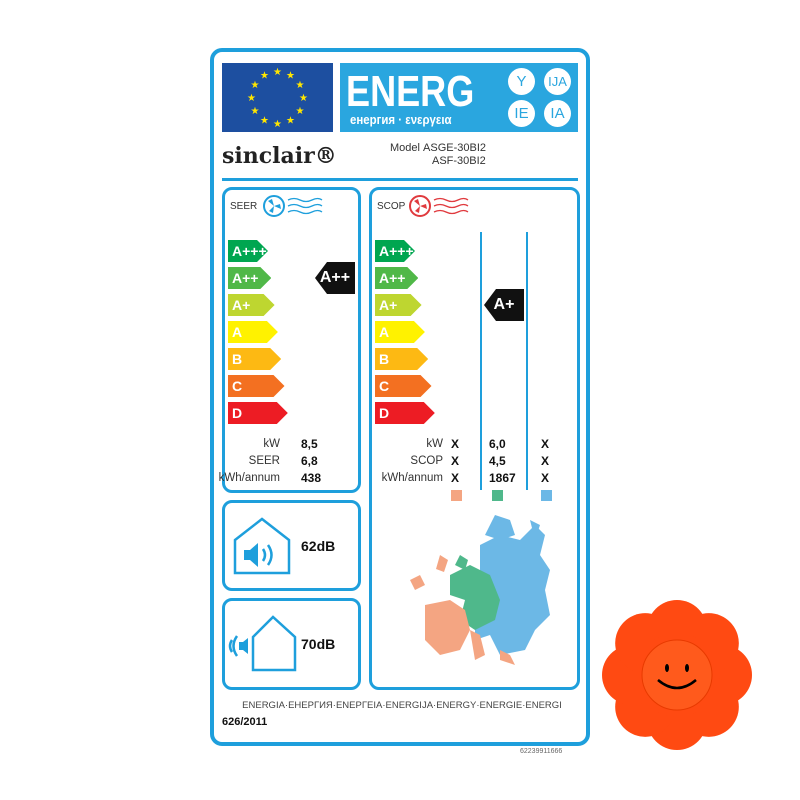 This screenshot has height=800, width=800. I want to click on heating-label: kWh/annum, so click(412, 478).